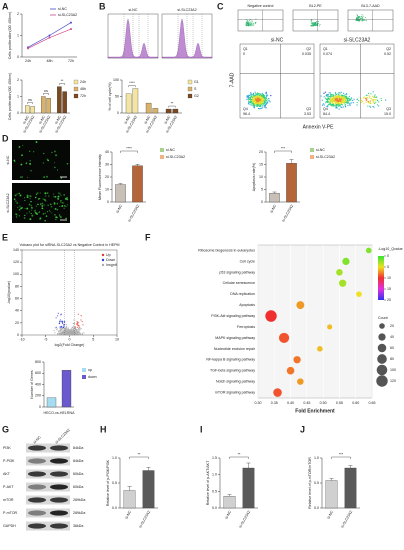 The height and width of the screenshot is (550, 404). I want to click on y-tick-label: 0.0, so click(114, 508).